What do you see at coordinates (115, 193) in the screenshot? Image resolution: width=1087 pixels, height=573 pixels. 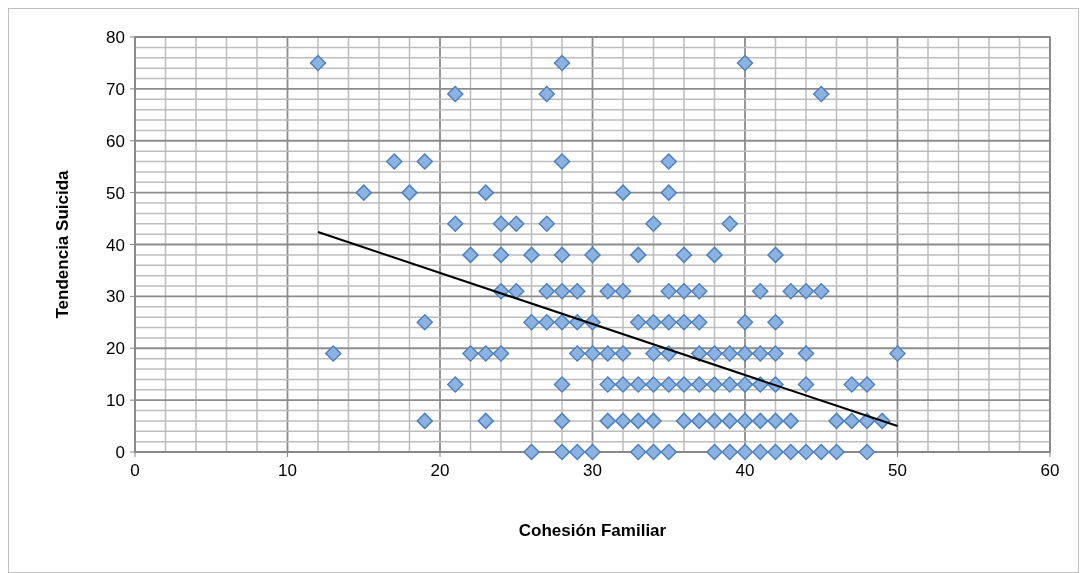 I see `y-tick-label: 50` at bounding box center [115, 193].